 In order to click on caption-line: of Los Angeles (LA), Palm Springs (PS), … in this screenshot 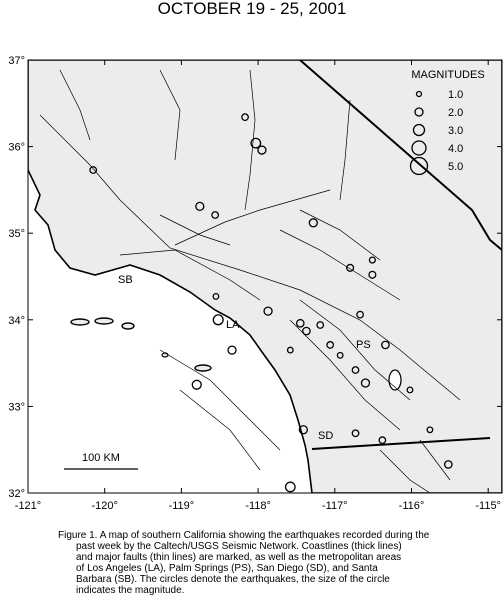, I will do `click(227, 568)`.